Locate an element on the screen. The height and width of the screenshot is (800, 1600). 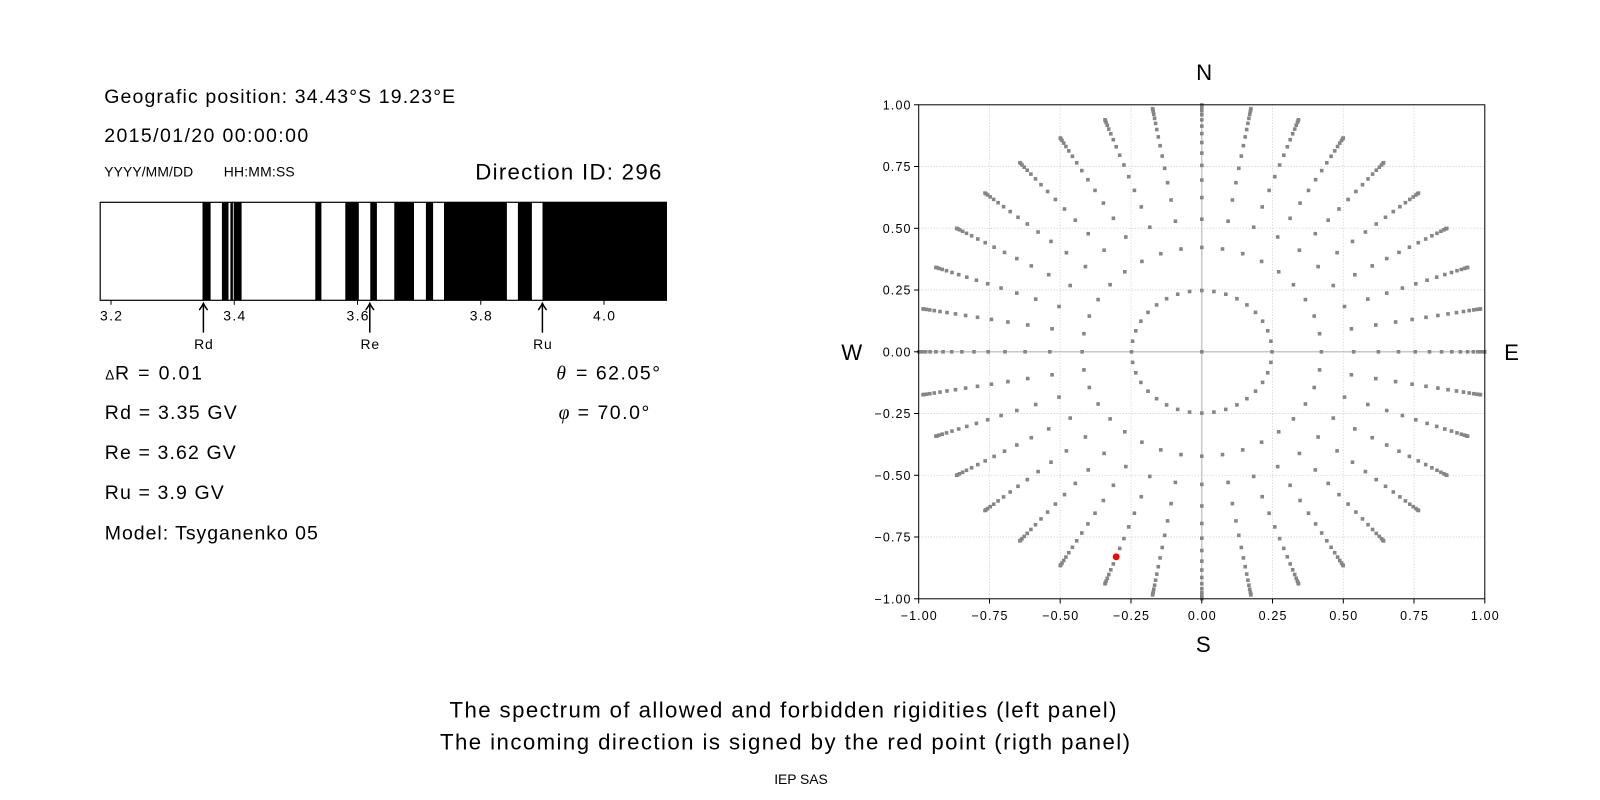
svg-text: YYYY/MM/DD is located at coordinates (148, 172).